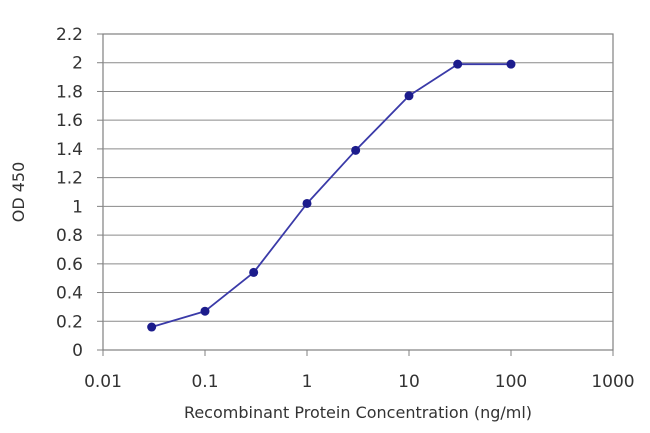 The width and height of the screenshot is (650, 433). What do you see at coordinates (77, 351) in the screenshot?
I see `y-tick-label: 0` at bounding box center [77, 351].